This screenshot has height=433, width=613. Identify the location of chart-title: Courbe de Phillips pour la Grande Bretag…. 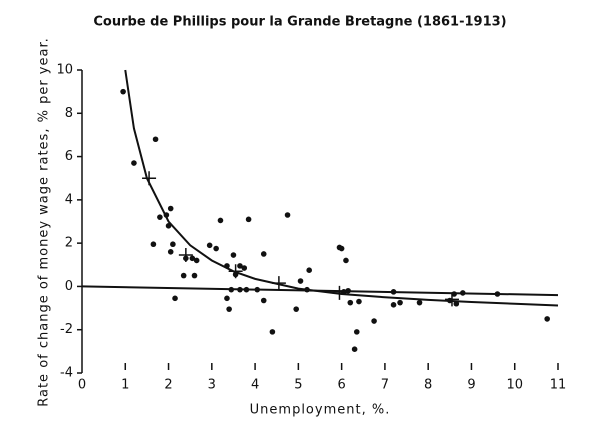
(299, 22).